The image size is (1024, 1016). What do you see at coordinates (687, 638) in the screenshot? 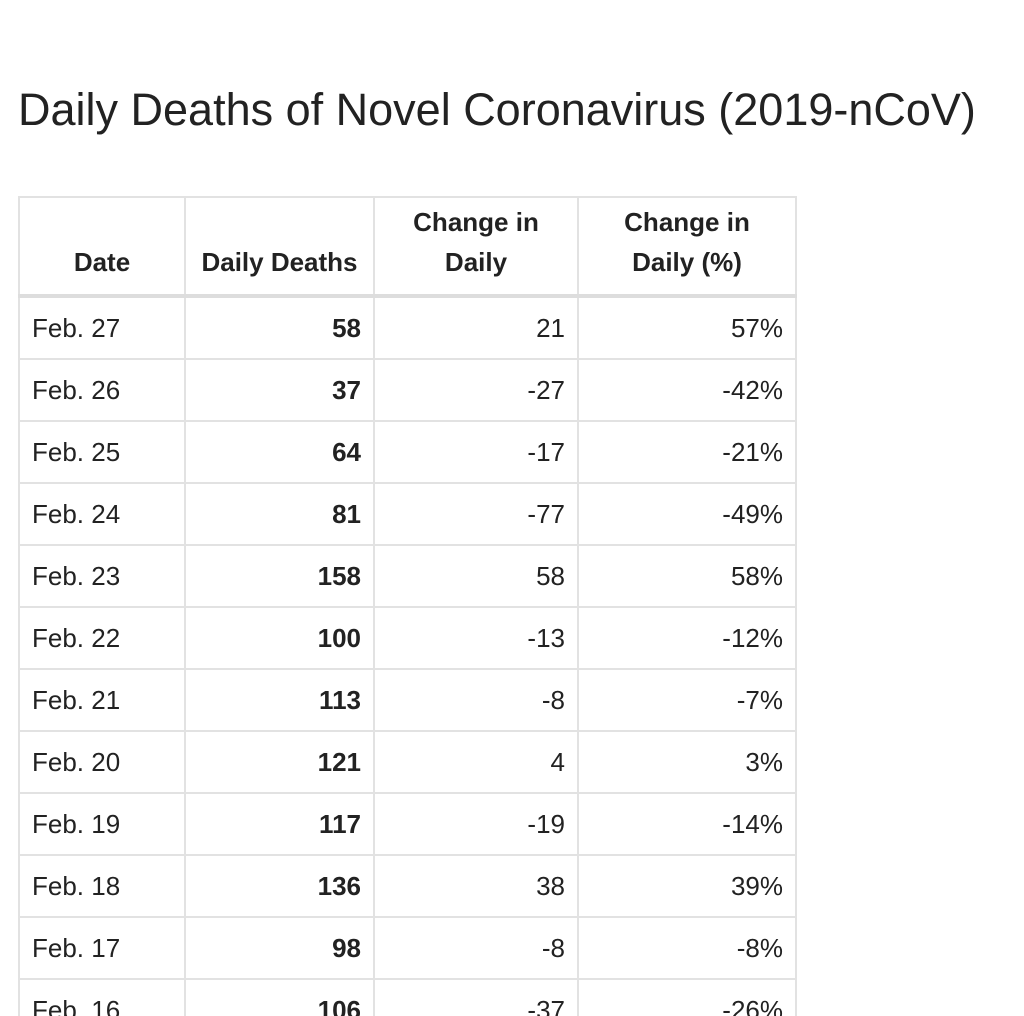
I see `table-cell: -12%` at bounding box center [687, 638].